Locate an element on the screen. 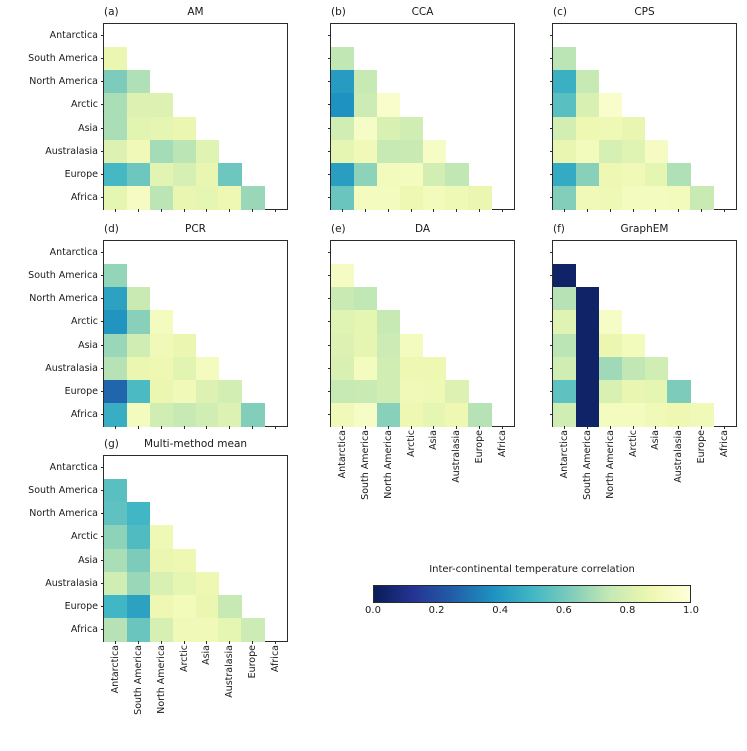 Image resolution: width=747 pixels, height=751 pixels. y-tick-label-south-america: South America is located at coordinates (63, 59).